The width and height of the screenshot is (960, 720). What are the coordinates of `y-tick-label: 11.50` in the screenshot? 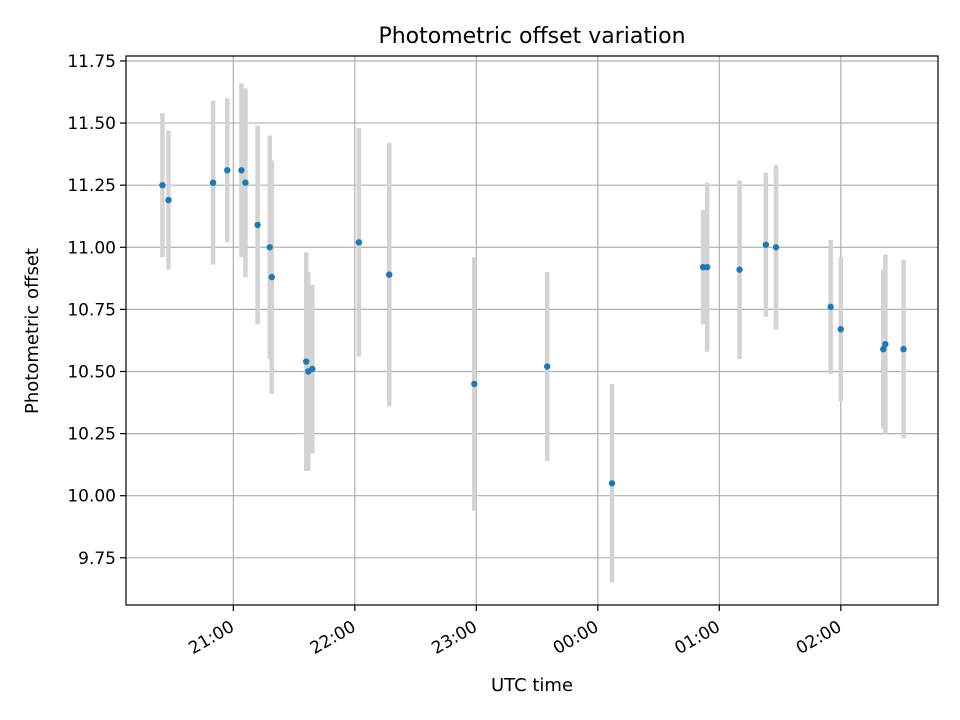 It's located at (91, 124).